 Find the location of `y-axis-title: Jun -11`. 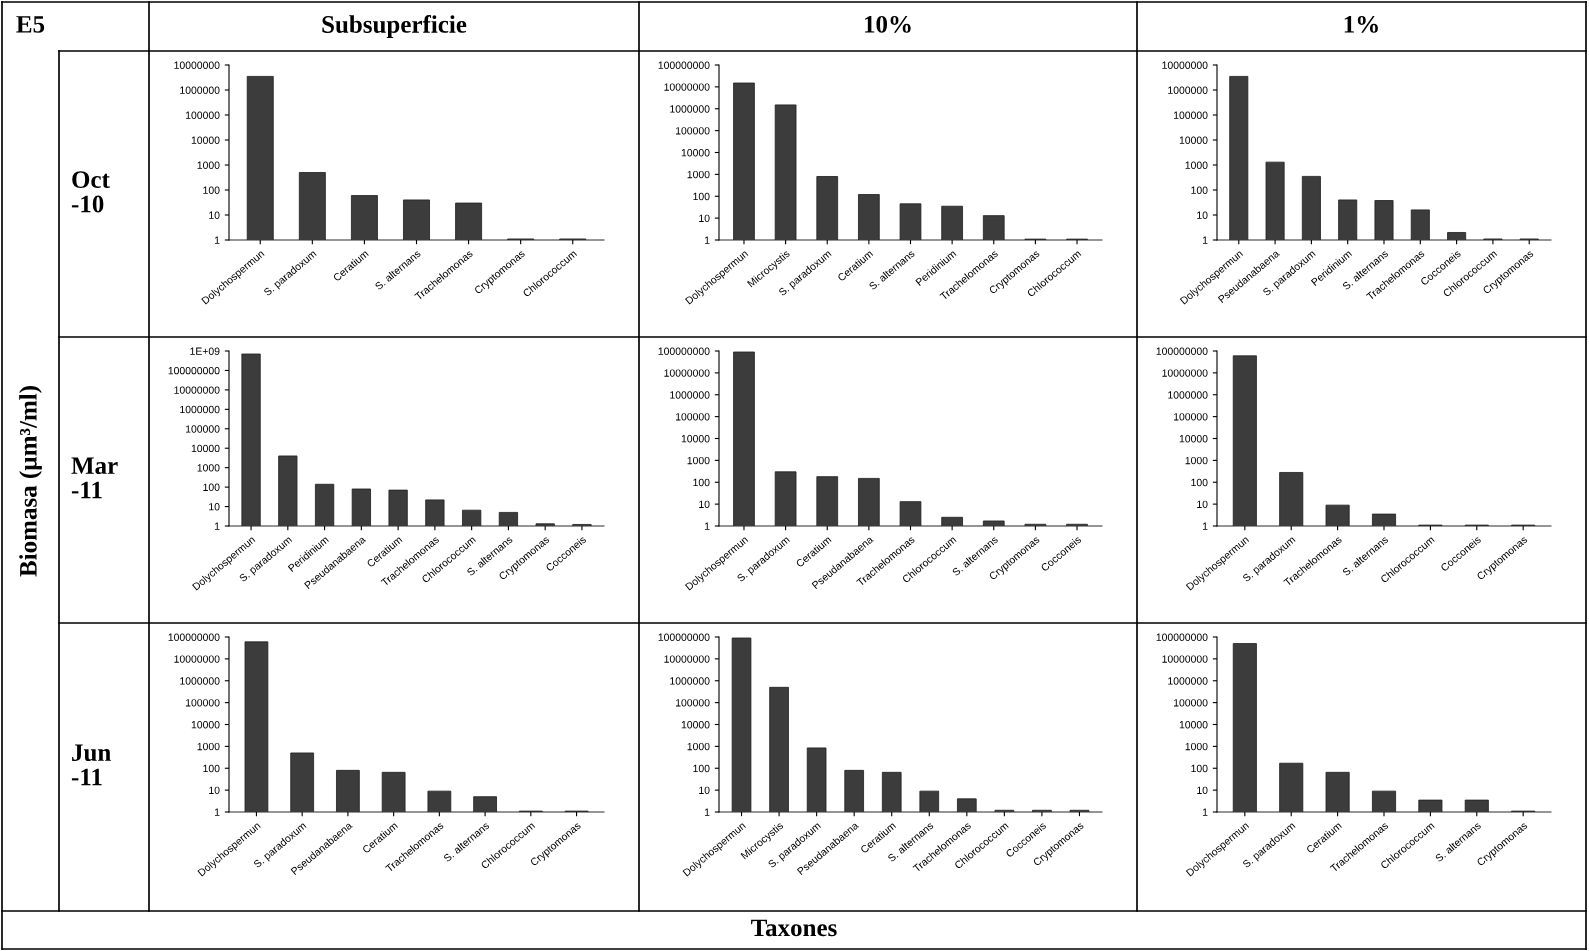

y-axis-title: Jun -11 is located at coordinates (91, 765).